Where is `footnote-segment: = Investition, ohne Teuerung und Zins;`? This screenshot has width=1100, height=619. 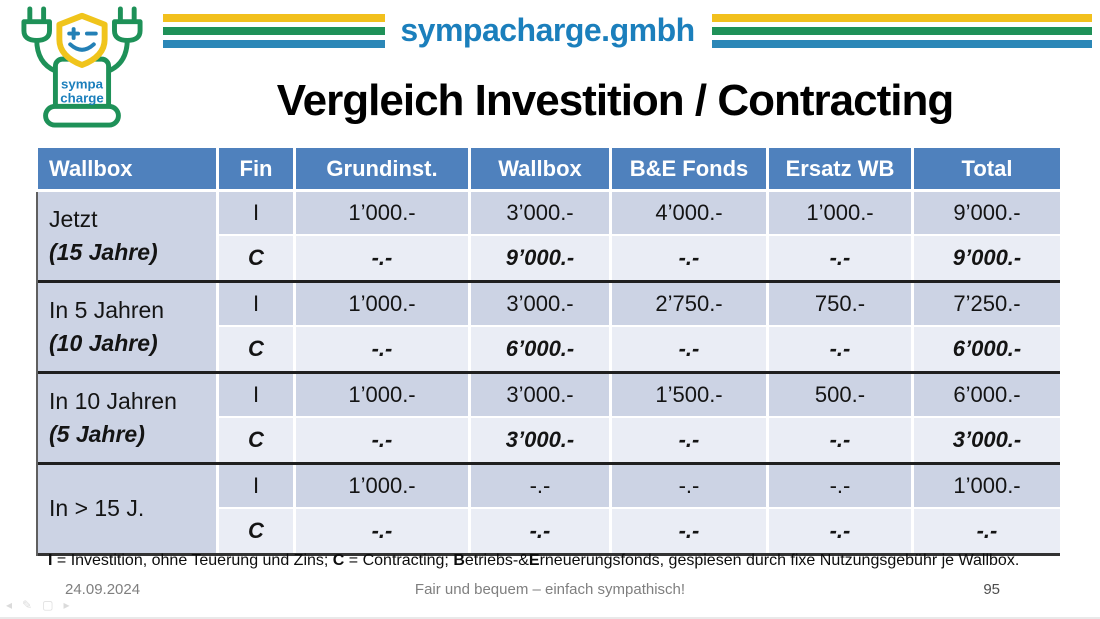
footnote-segment: = Investition, ohne Teuerung und Zins; is located at coordinates (192, 560).